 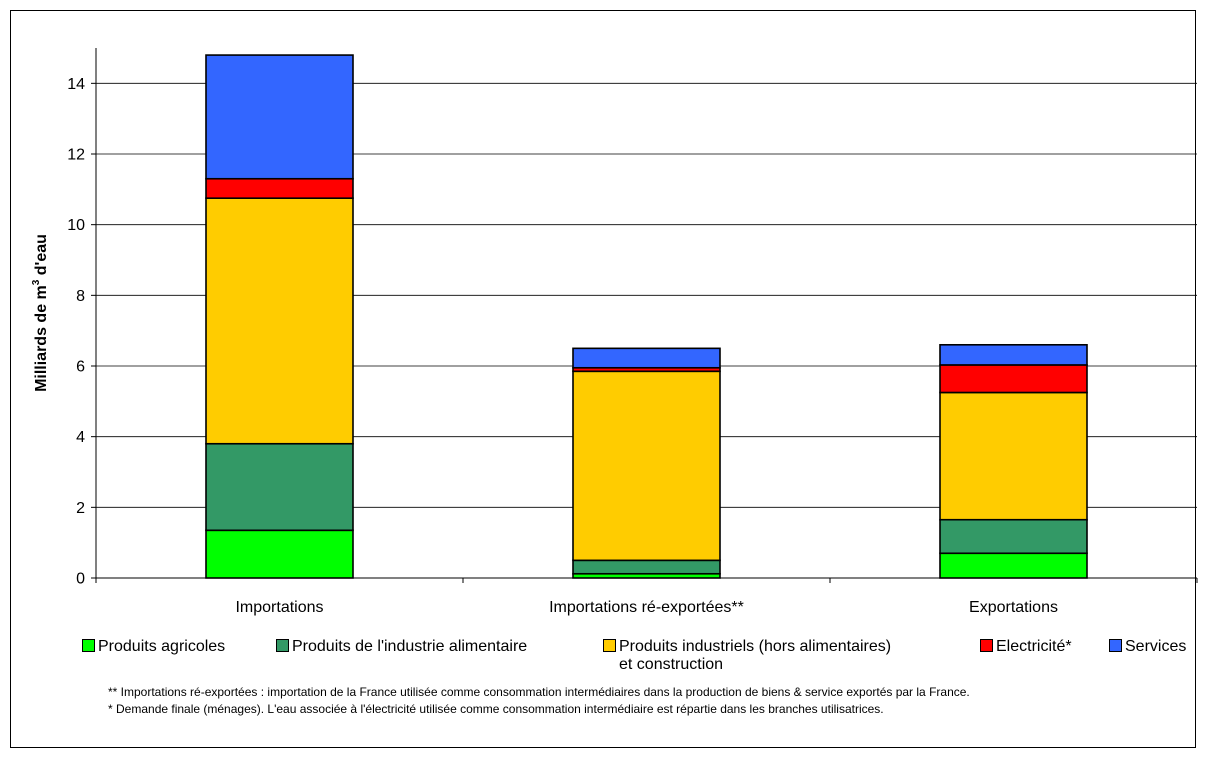 What do you see at coordinates (76, 155) in the screenshot?
I see `y-tick-label: 12` at bounding box center [76, 155].